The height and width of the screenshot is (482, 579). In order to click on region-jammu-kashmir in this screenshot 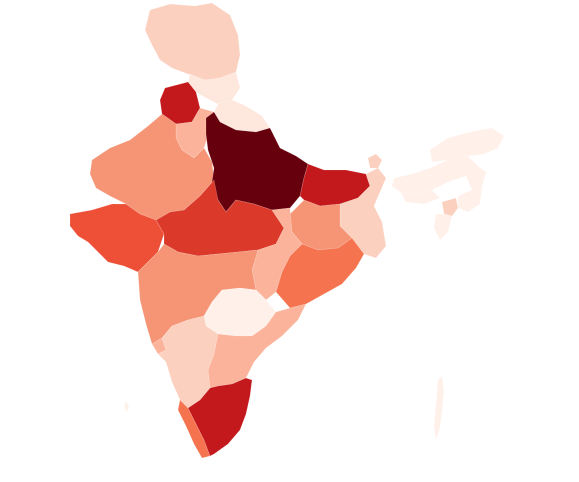, I will do `click(192, 41)`.